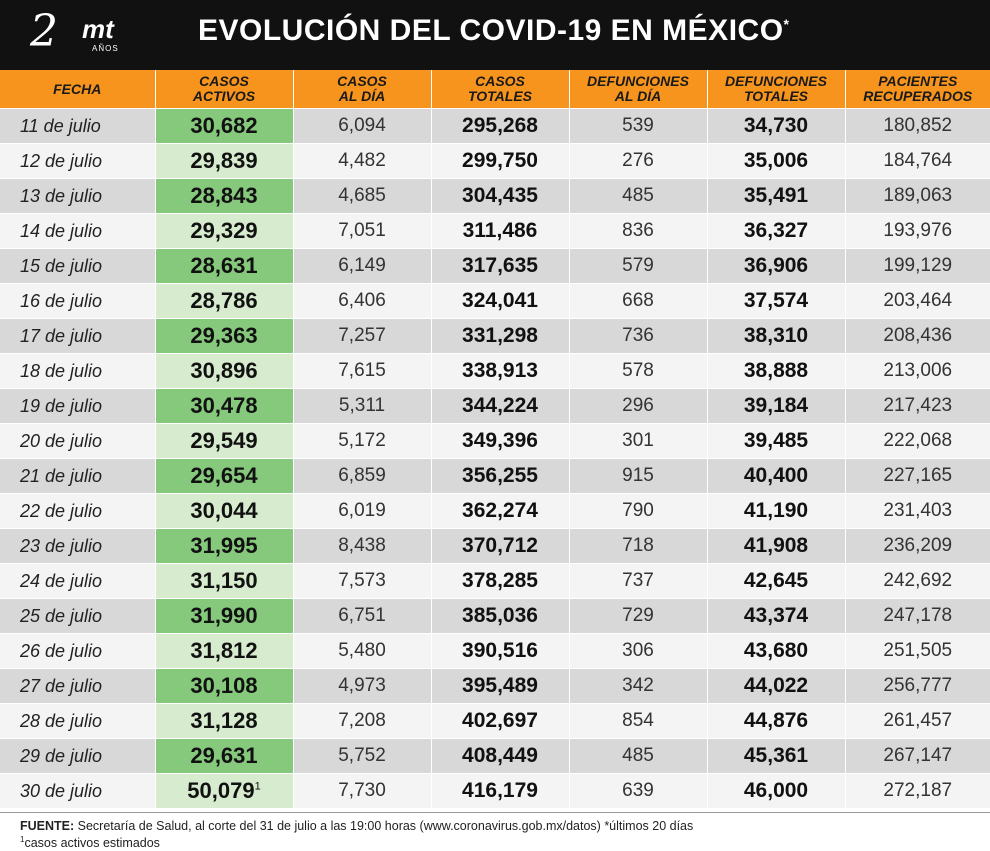 The height and width of the screenshot is (851, 990). Describe the element at coordinates (638, 266) in the screenshot. I see `daily-deaths-cell: 579` at that location.